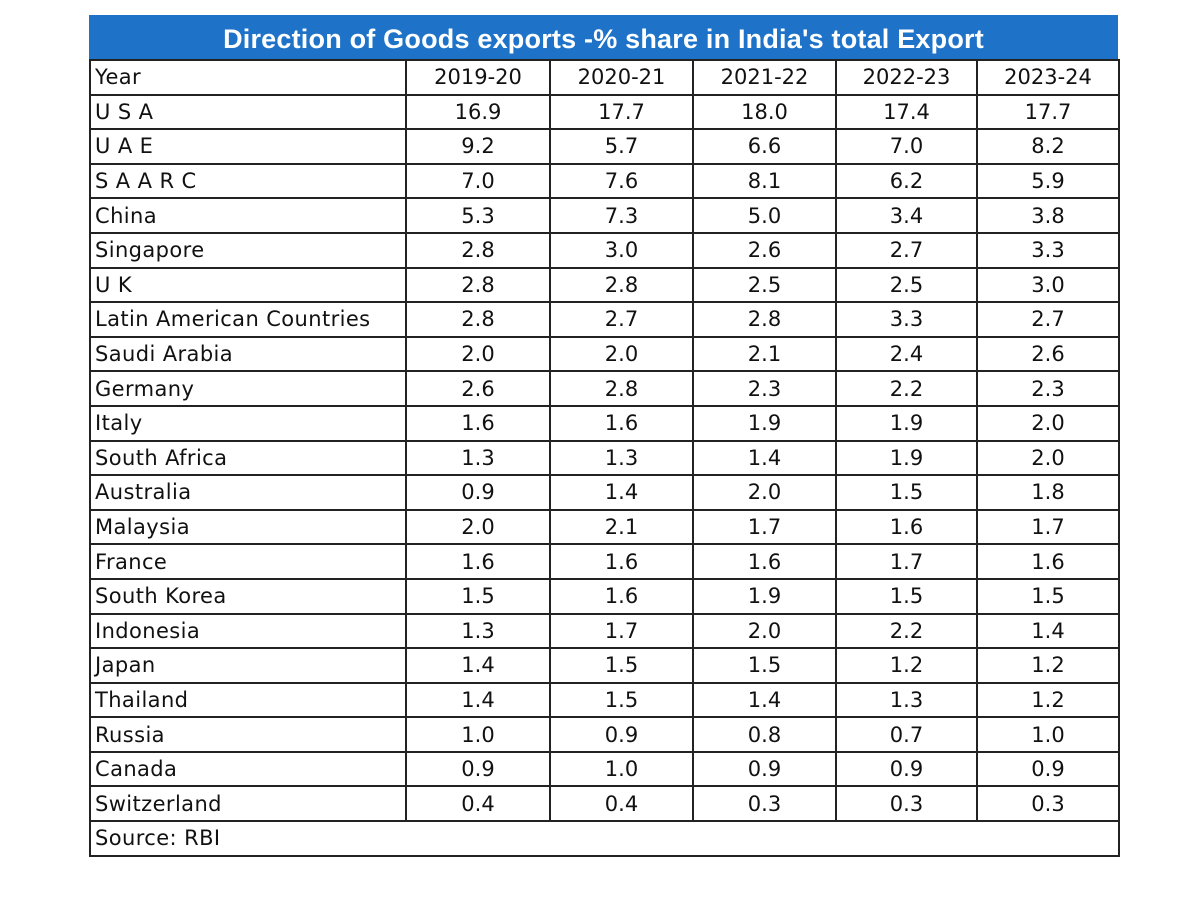 The height and width of the screenshot is (900, 1200). I want to click on row-label: Indonesia, so click(248, 631).